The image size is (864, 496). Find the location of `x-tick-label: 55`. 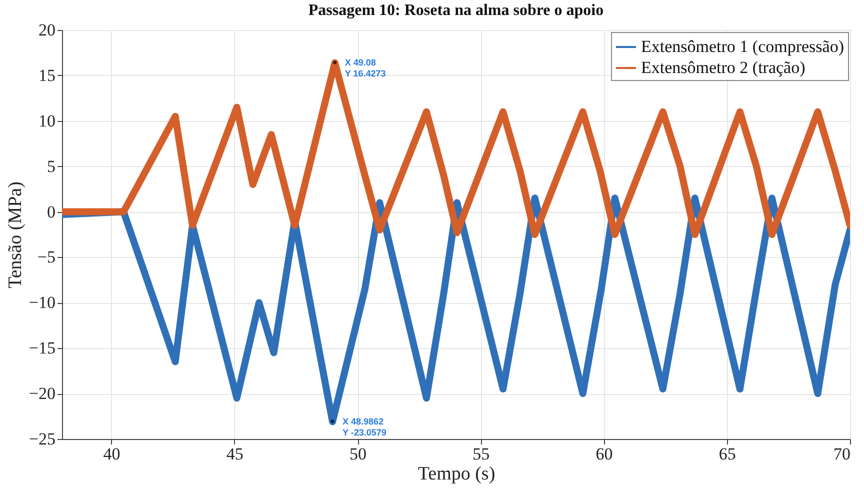

x-tick-label: 55 is located at coordinates (481, 454).